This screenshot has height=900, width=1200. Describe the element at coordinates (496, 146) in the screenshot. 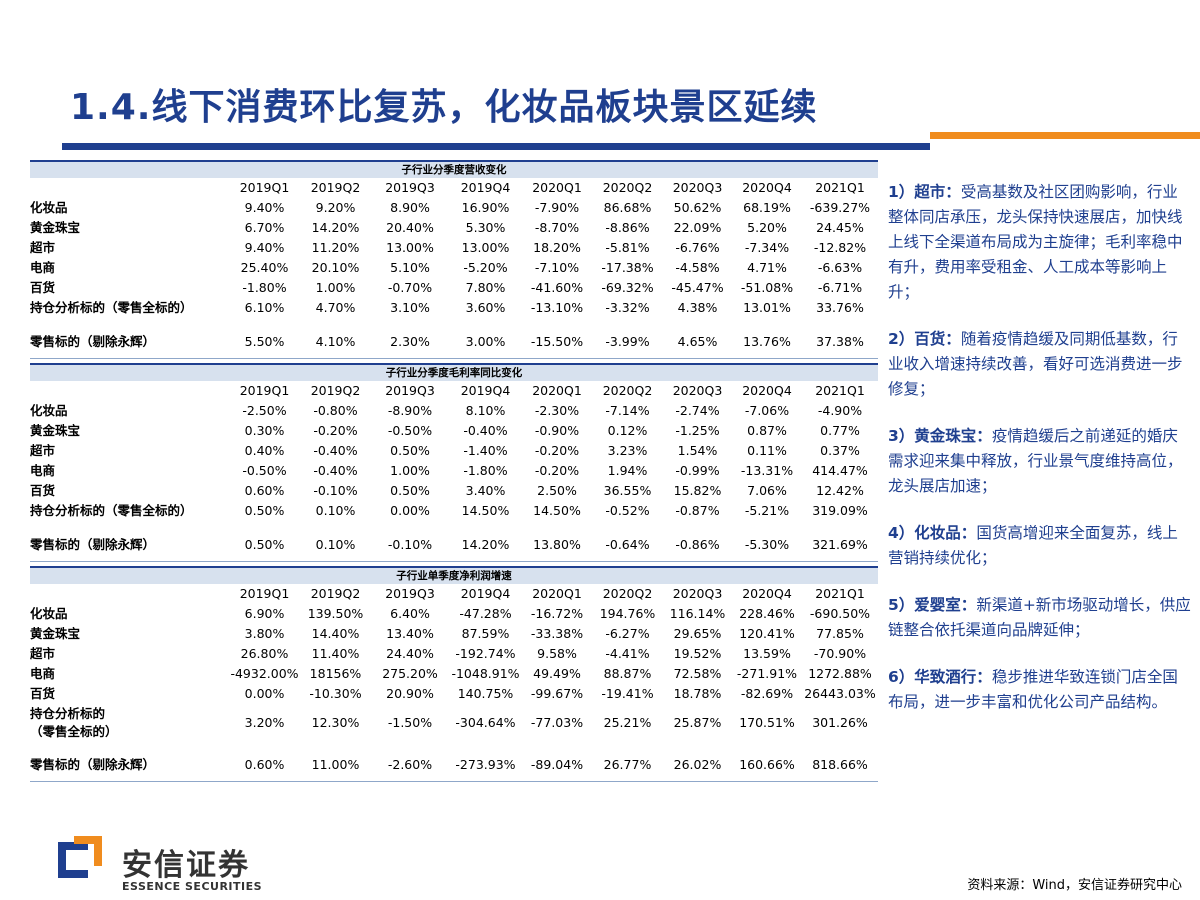

I see `title-underline-navy` at that location.